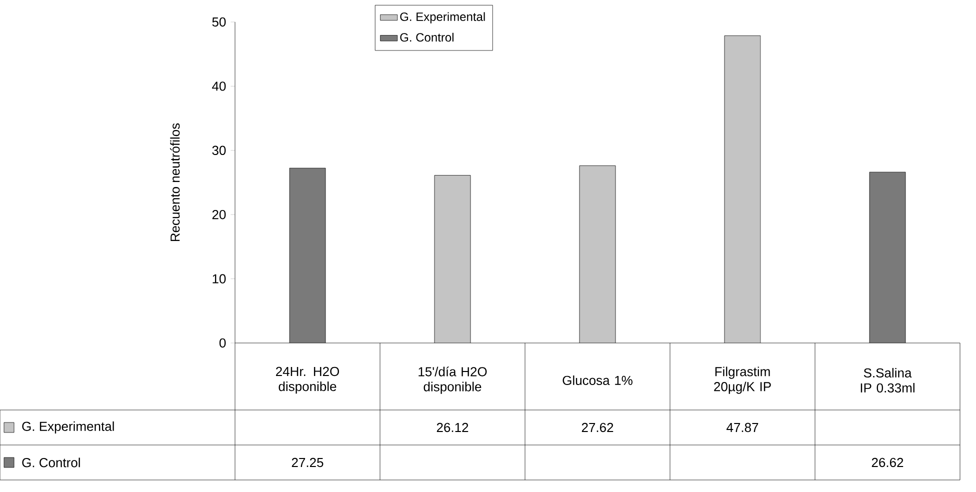 The width and height of the screenshot is (976, 492). What do you see at coordinates (742, 427) in the screenshot?
I see `data-label: 47.87` at bounding box center [742, 427].